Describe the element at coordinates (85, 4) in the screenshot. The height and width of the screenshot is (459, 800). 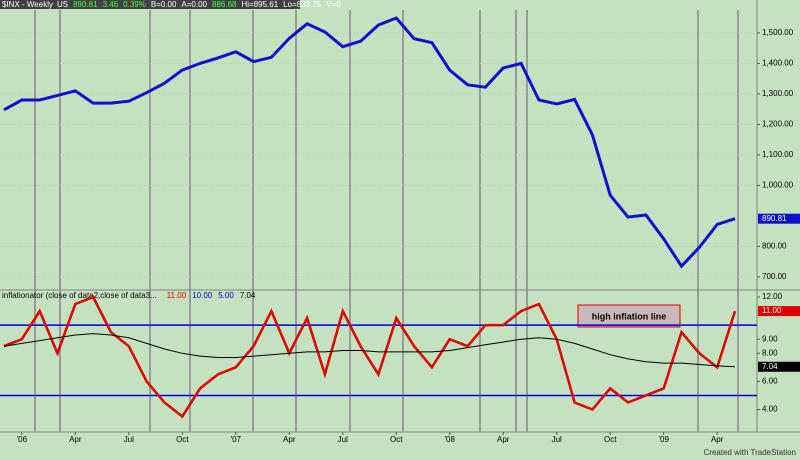
I see `header-item: 890.81` at that location.